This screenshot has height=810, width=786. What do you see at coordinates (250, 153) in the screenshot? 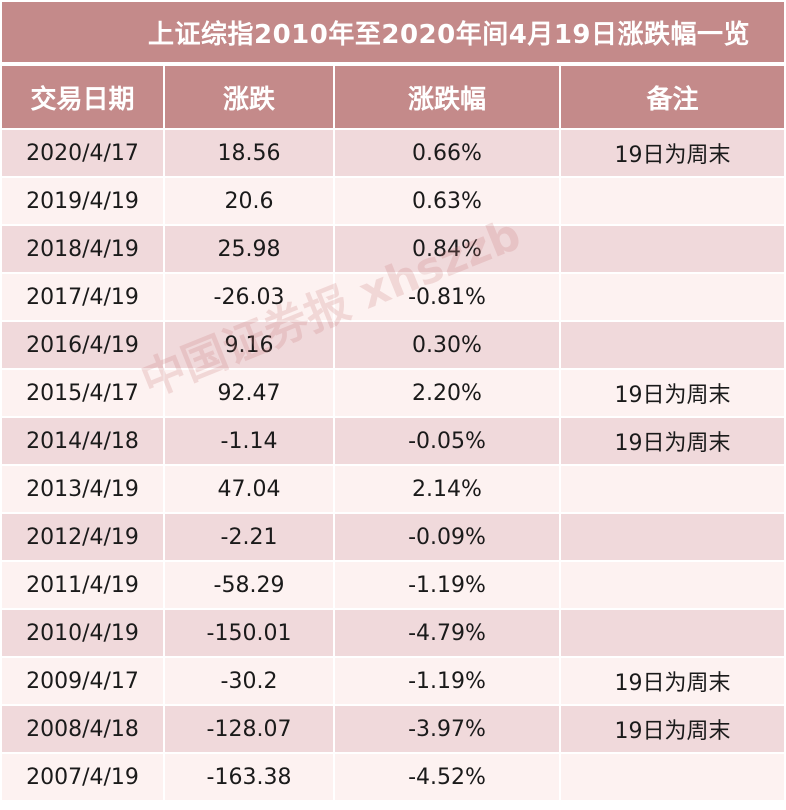
I see `cell-change: 18.56` at bounding box center [250, 153].